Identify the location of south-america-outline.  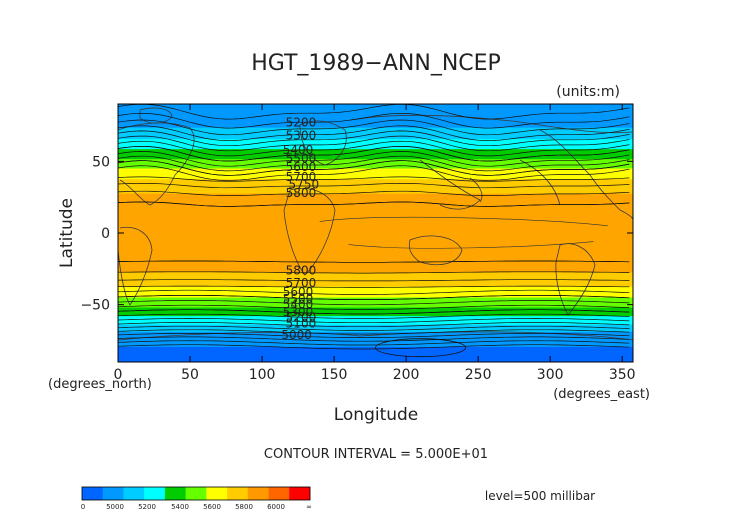
(135, 266).